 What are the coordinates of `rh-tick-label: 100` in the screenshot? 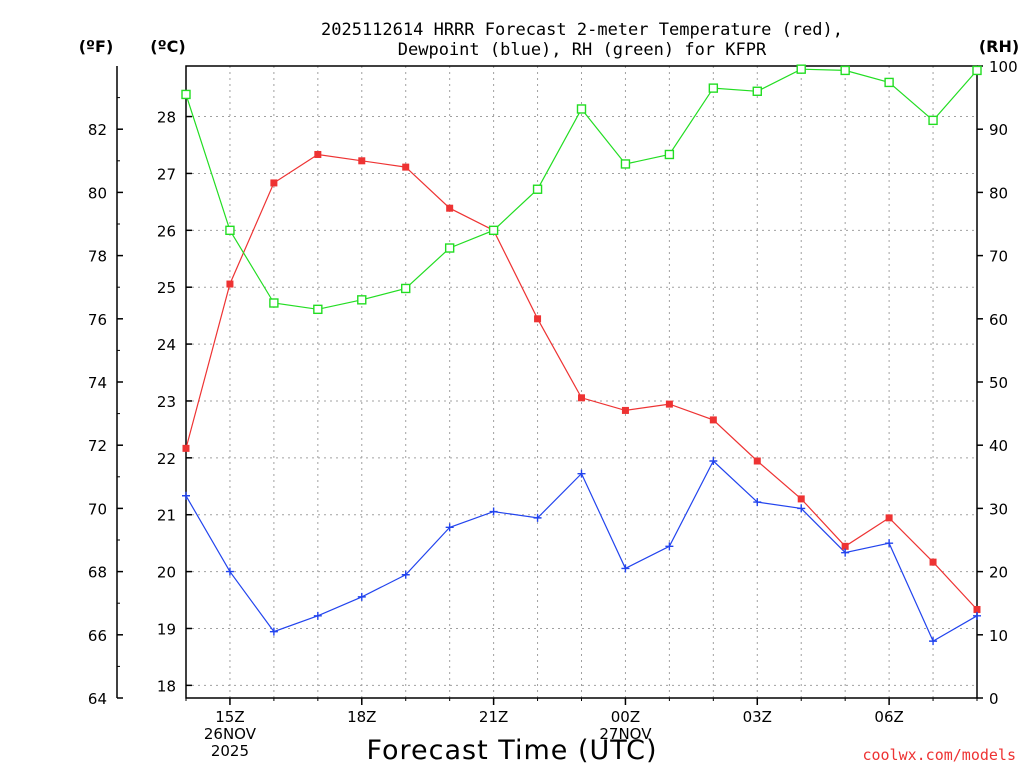 It's located at (1003, 67).